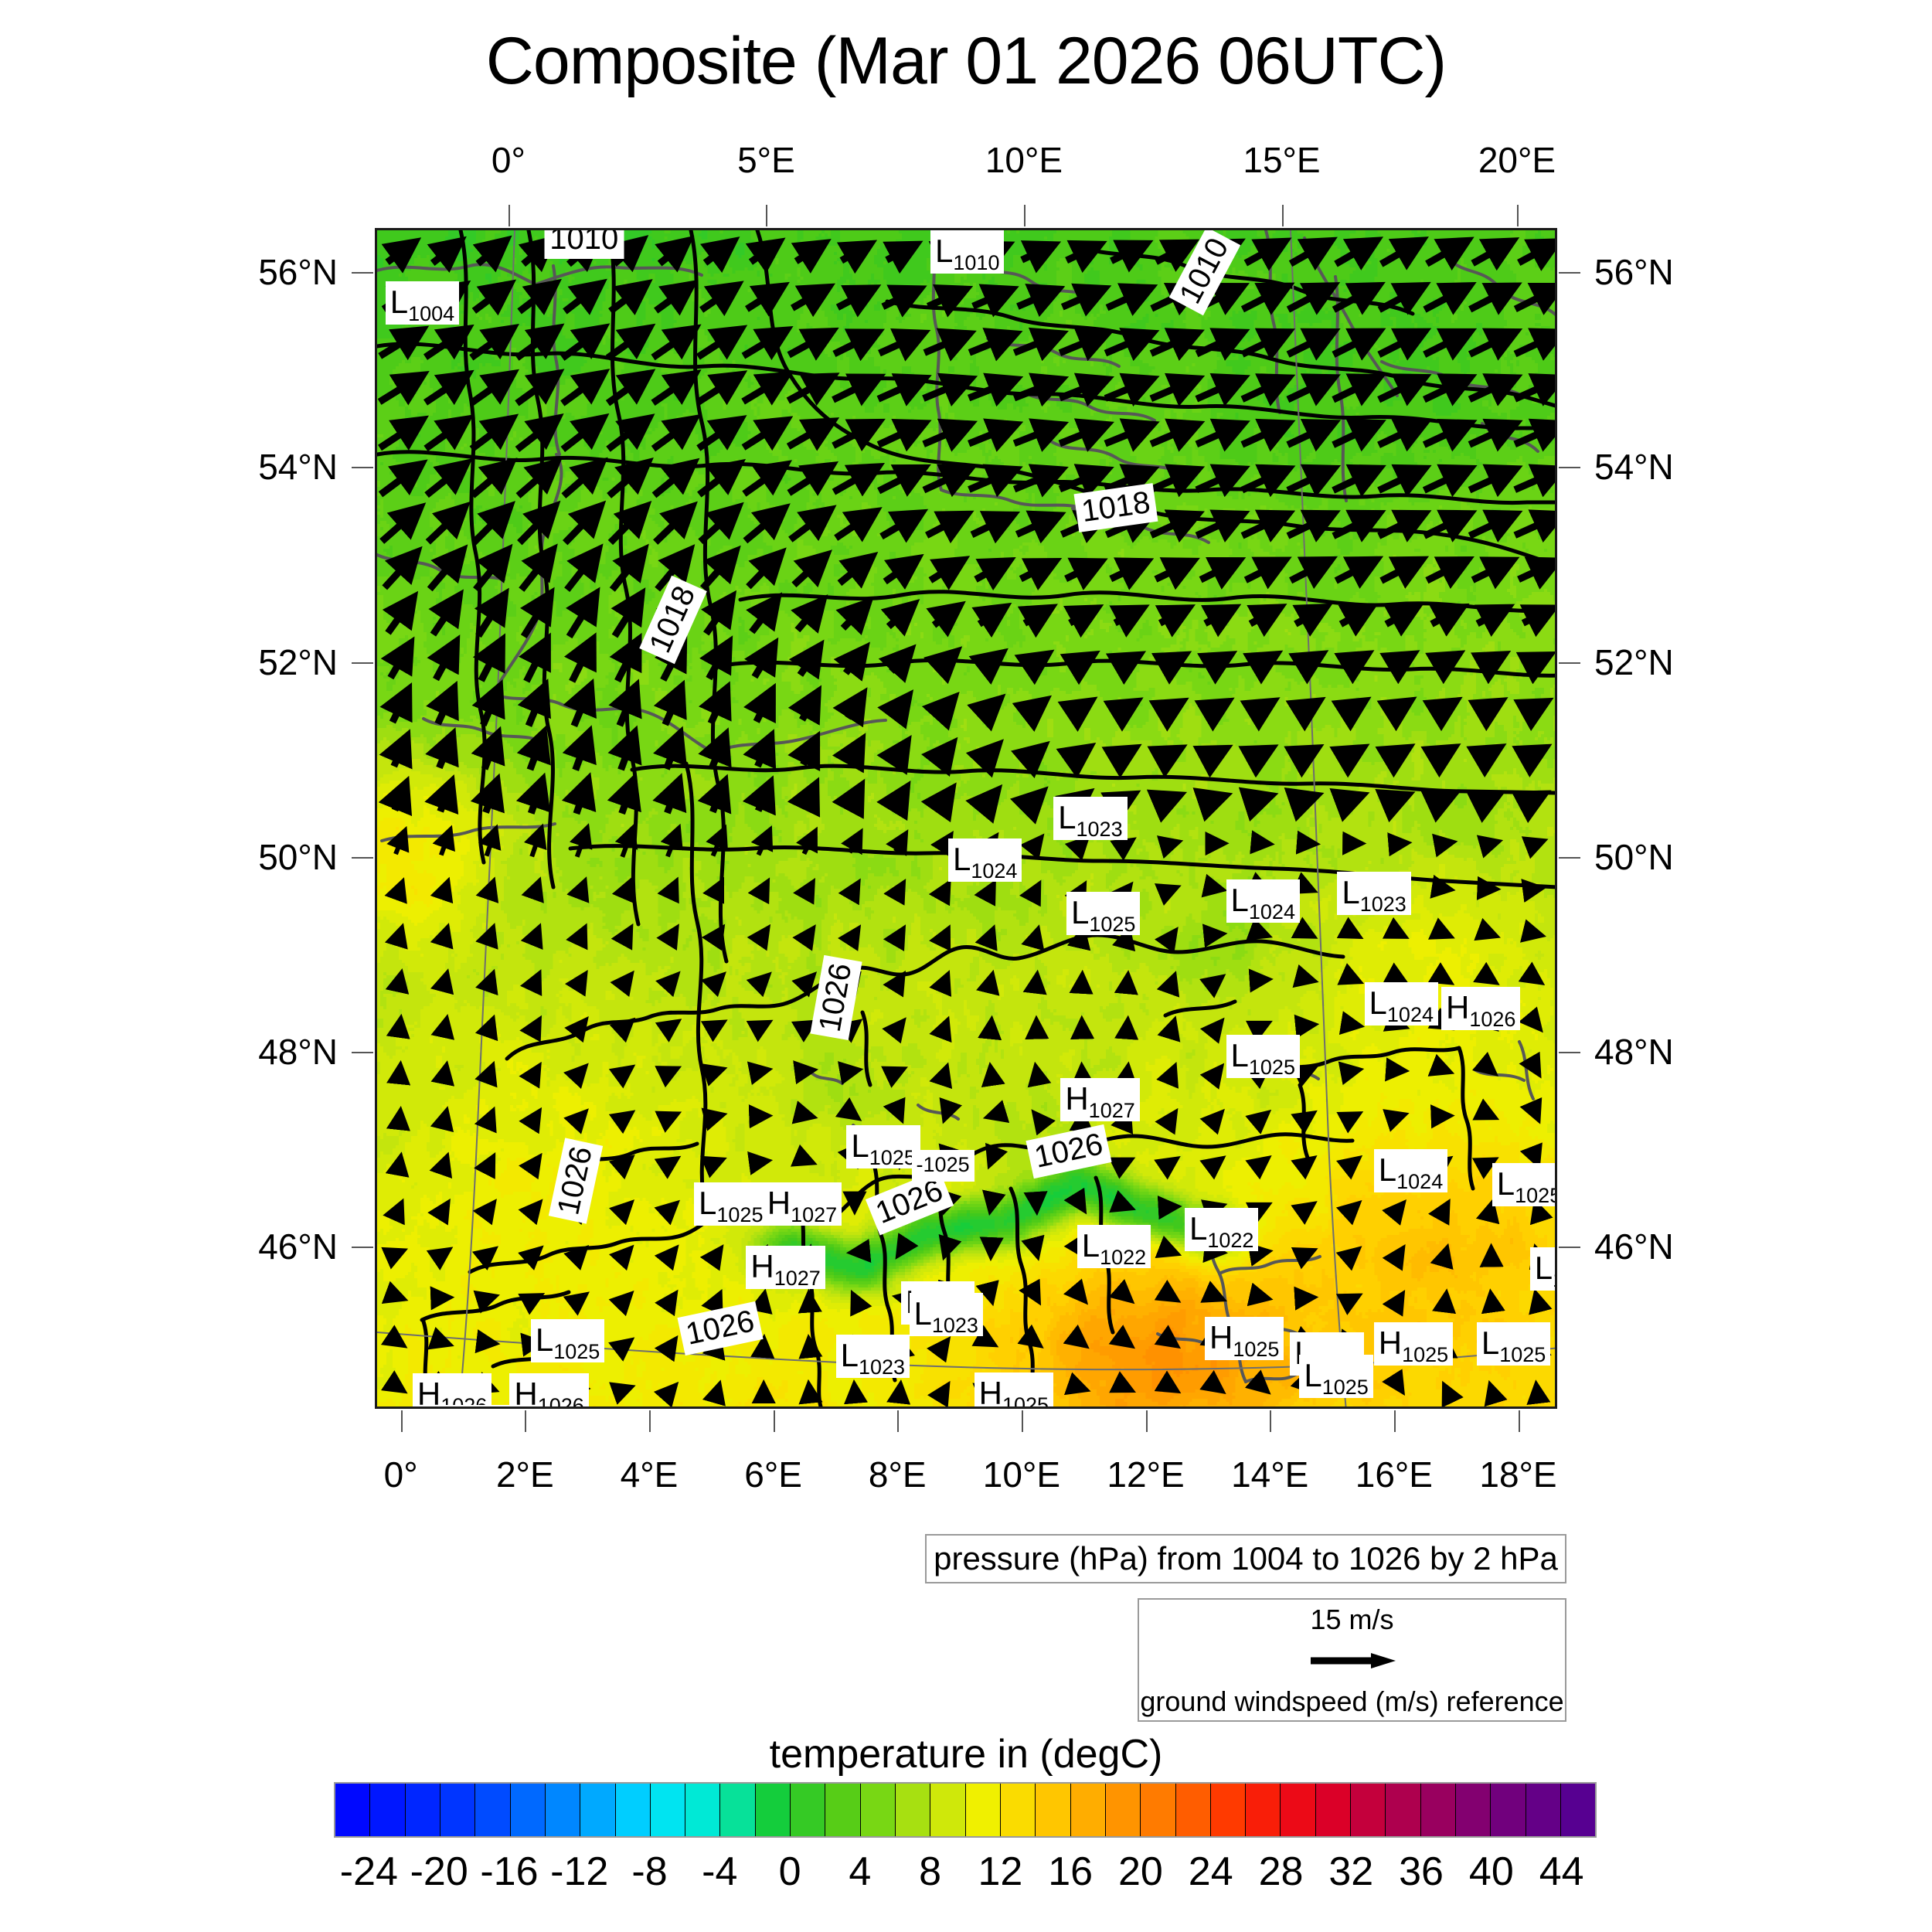  What do you see at coordinates (720, 1871) in the screenshot?
I see `colorbar-tick-label: -4` at bounding box center [720, 1871].